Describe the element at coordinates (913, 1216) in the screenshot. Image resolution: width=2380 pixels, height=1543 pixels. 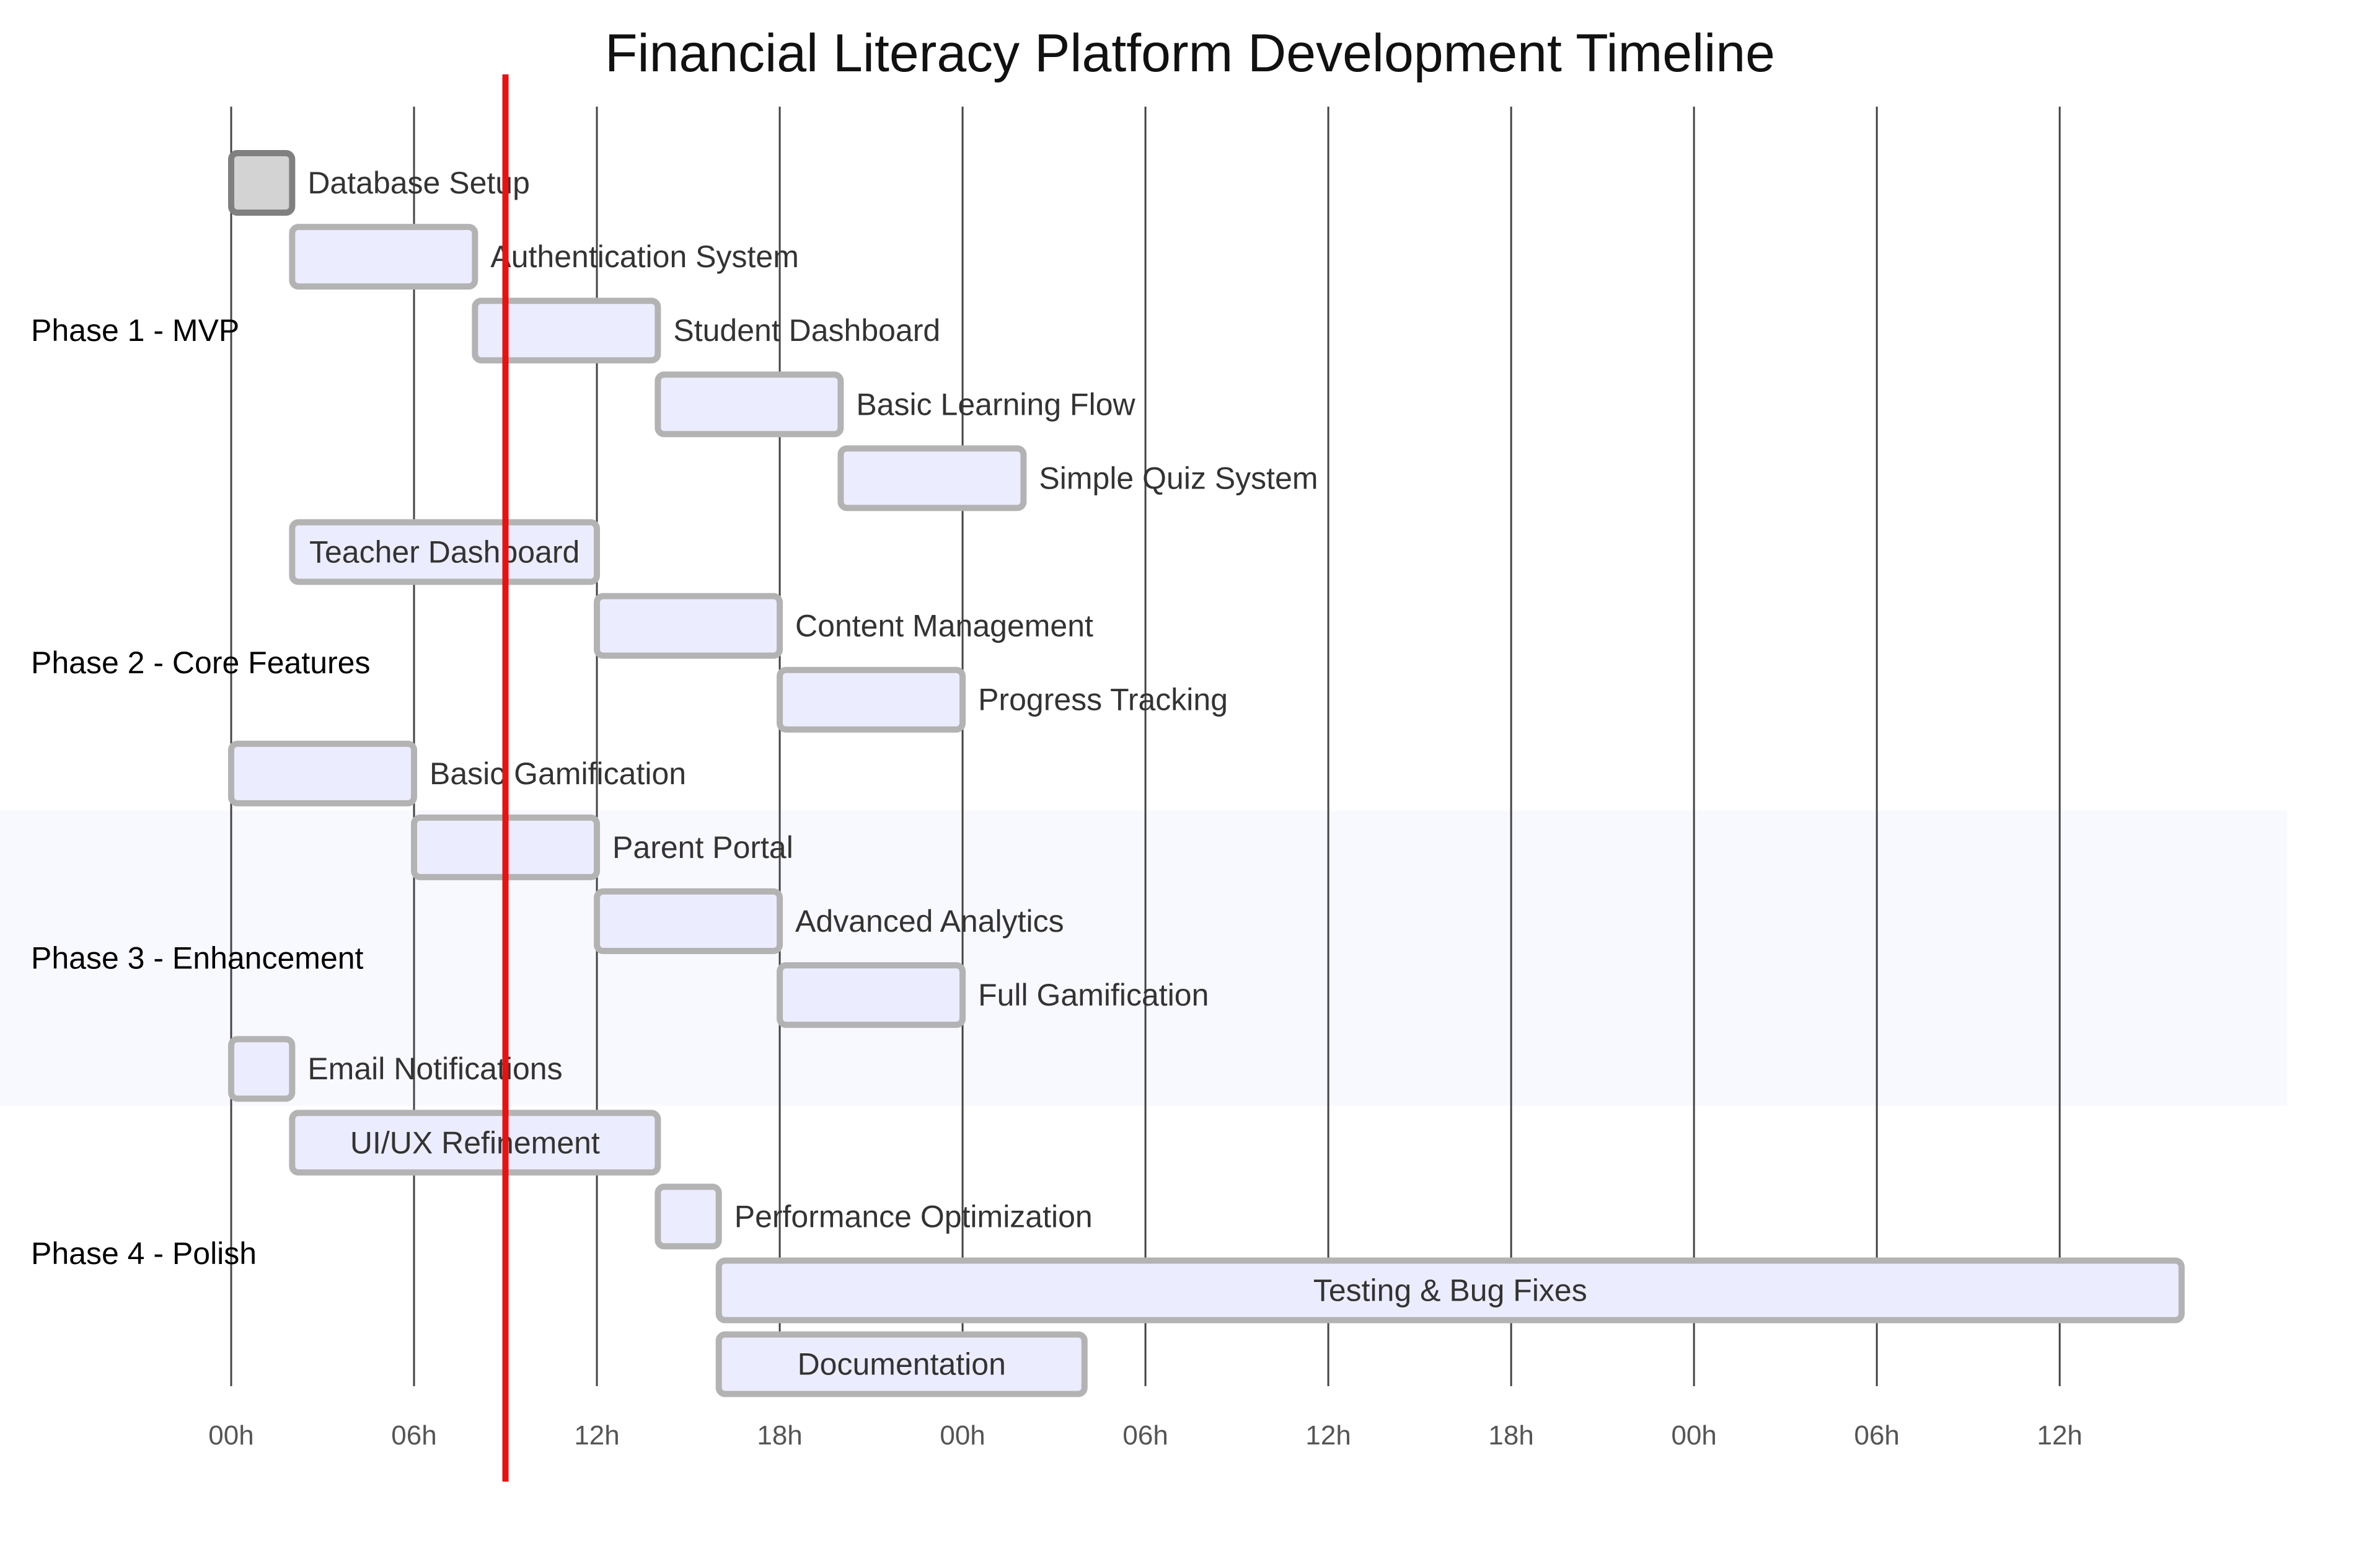
I see `task-label: Performance Optimization` at that location.